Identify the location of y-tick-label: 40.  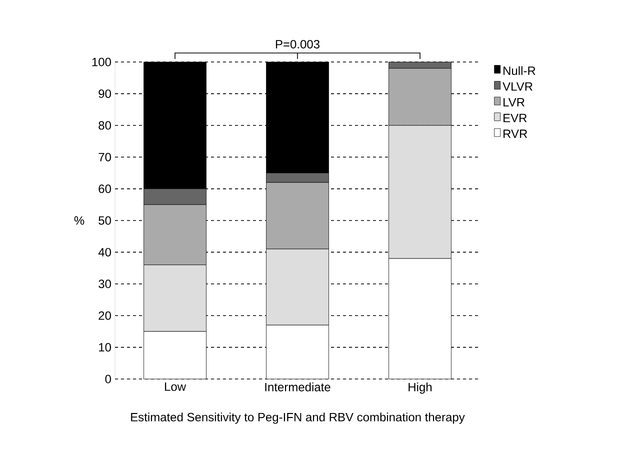
(105, 252).